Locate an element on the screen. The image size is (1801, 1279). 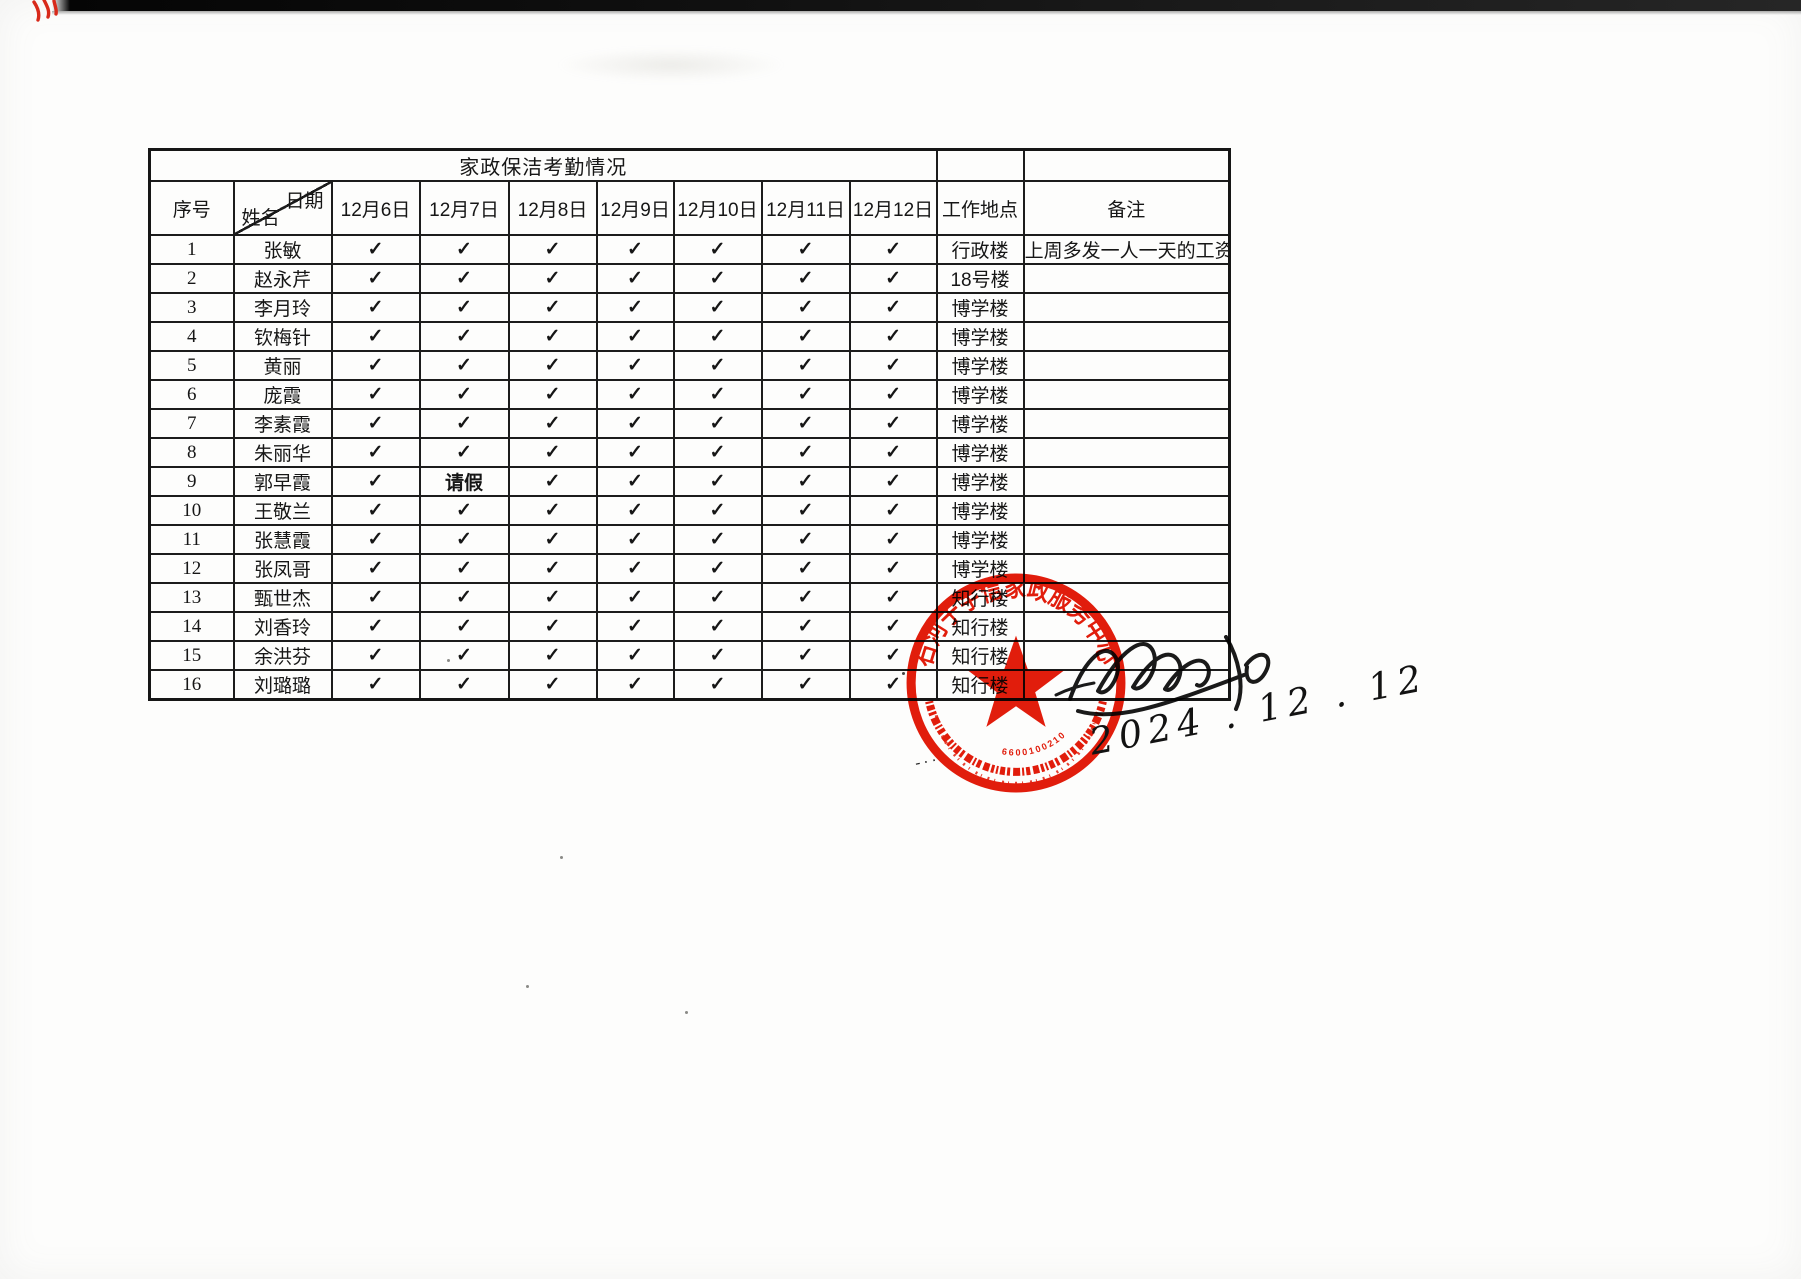
header-date: 12月7日 is located at coordinates (464, 208).